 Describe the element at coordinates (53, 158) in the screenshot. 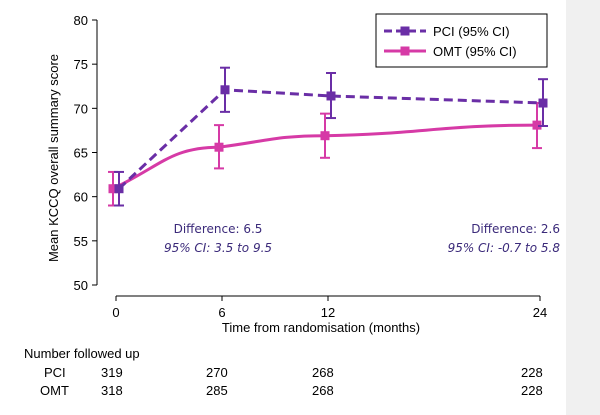

I see `y-axis-title: Mean KCCQ overall summary score` at that location.